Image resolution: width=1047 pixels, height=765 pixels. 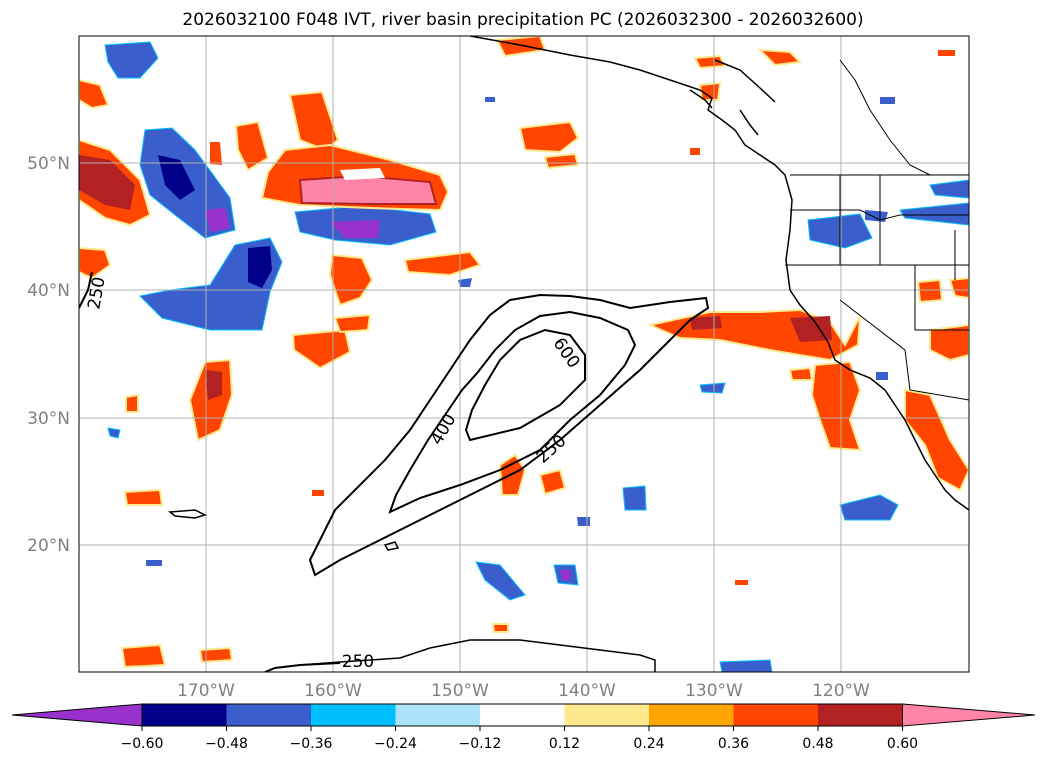 What do you see at coordinates (48, 164) in the screenshot?
I see `lat-tick-50n: 50°N` at bounding box center [48, 164].